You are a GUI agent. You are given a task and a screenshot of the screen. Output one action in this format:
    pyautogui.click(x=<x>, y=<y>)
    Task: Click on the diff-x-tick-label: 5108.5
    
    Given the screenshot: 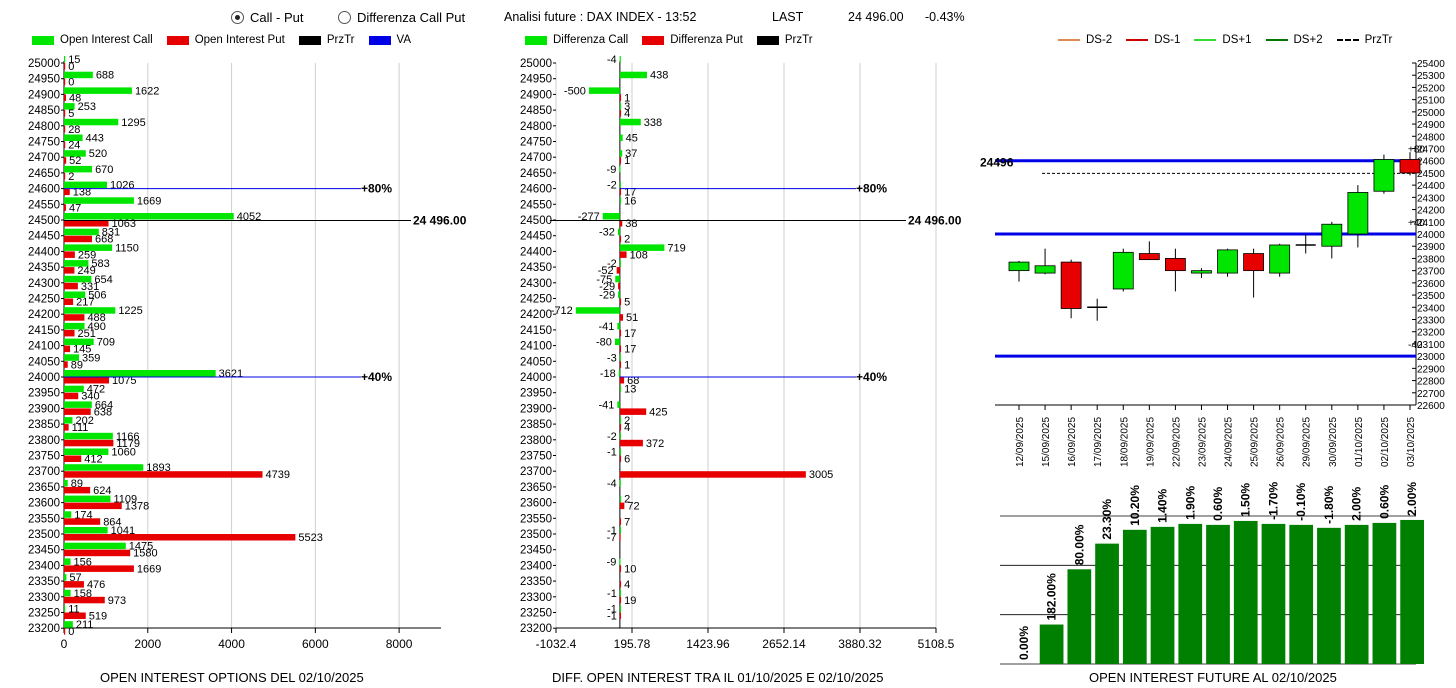 What is the action you would take?
    pyautogui.click(x=936, y=644)
    